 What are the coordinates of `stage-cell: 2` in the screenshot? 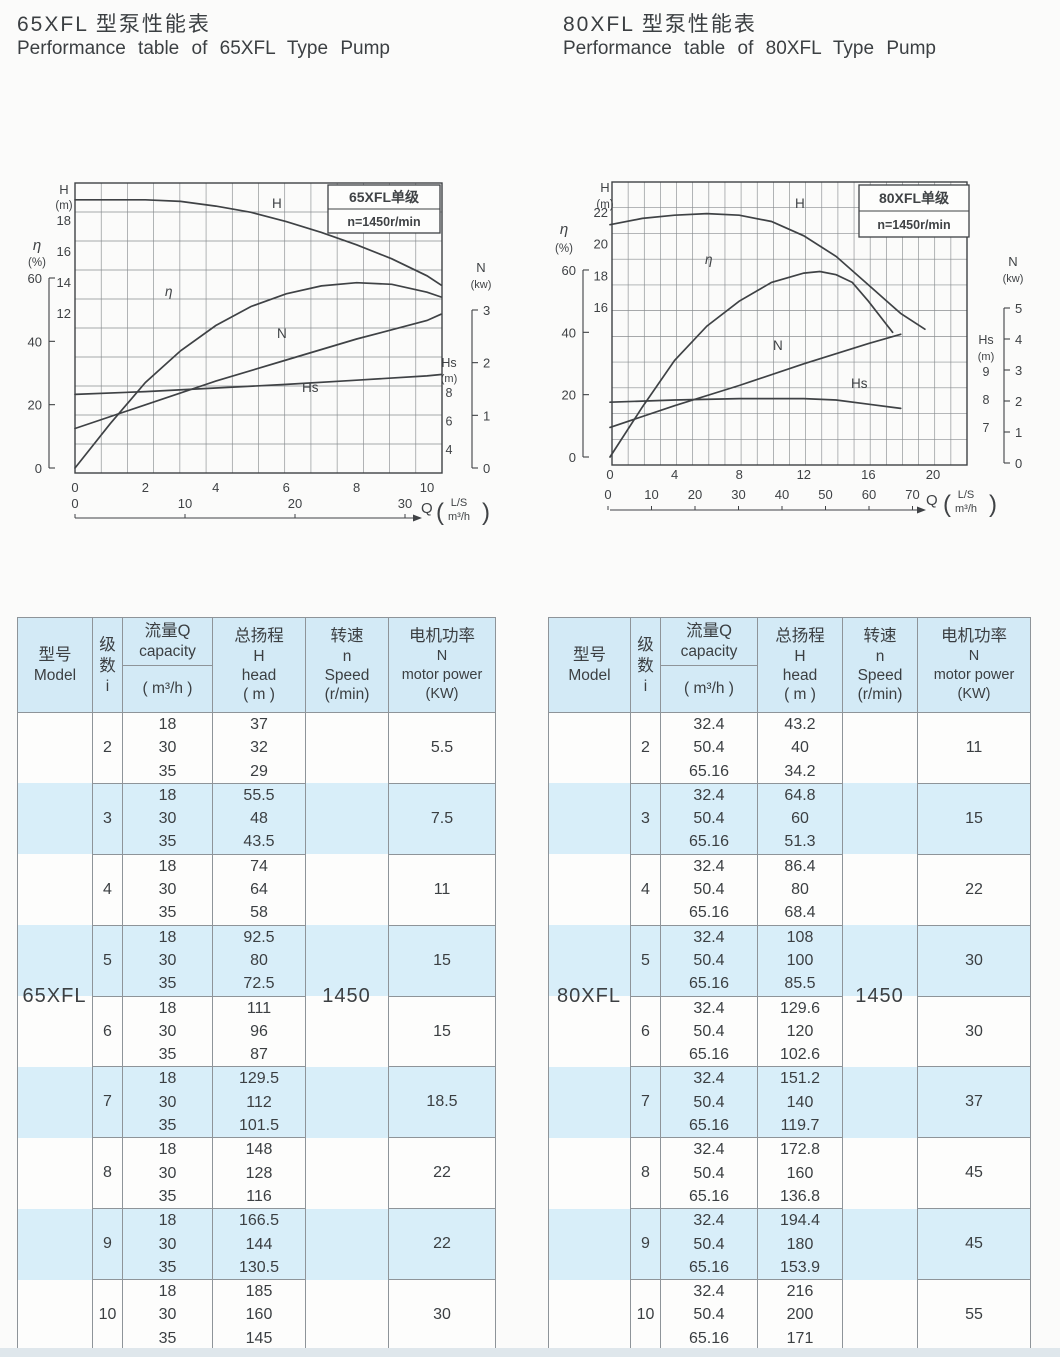 It's located at (645, 748).